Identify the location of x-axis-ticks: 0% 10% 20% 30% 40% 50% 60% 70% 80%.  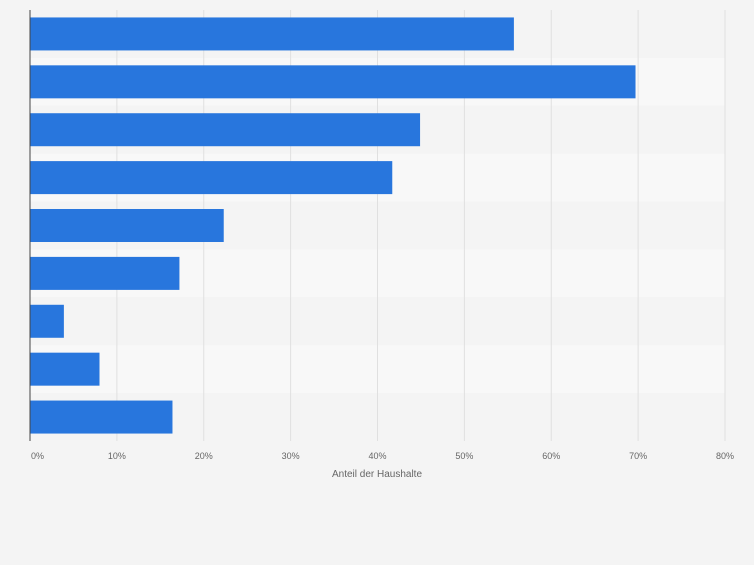
(382, 456).